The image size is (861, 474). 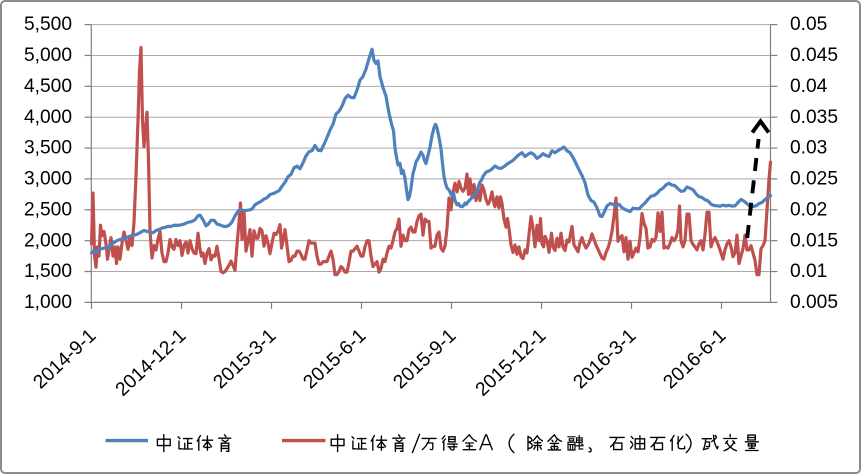 What do you see at coordinates (808, 271) in the screenshot?
I see `svg-text: 0.01` at bounding box center [808, 271].